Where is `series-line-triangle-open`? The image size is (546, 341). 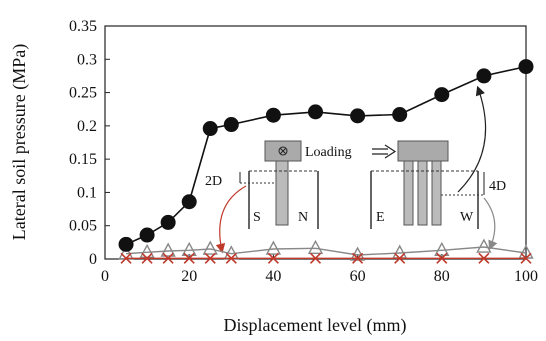
series-line-triangle-open is located at coordinates (326, 251).